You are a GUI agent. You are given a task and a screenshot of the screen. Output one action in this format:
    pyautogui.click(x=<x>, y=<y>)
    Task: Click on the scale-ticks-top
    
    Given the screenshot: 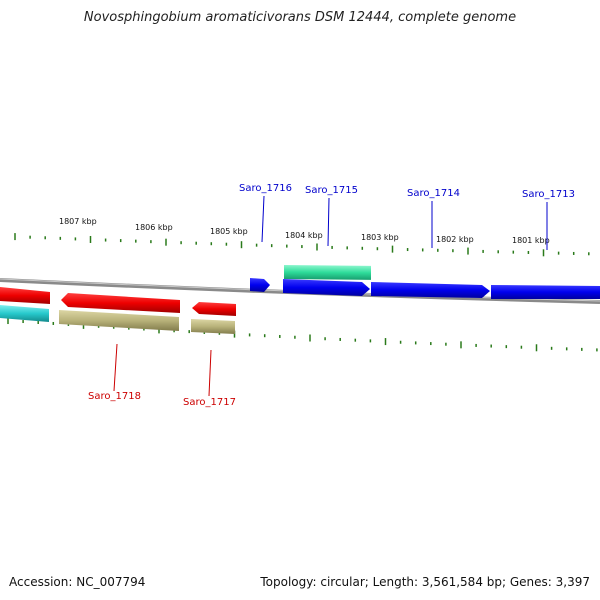 What is the action you would take?
    pyautogui.click(x=302, y=245)
    